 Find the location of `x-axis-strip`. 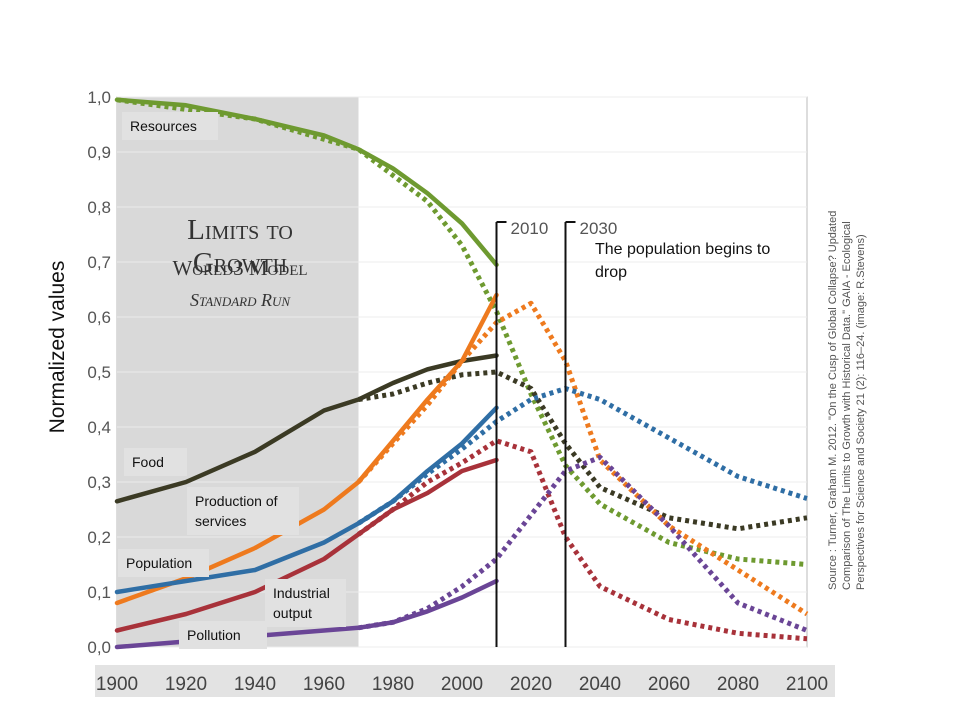

x-axis-strip is located at coordinates (465, 681).